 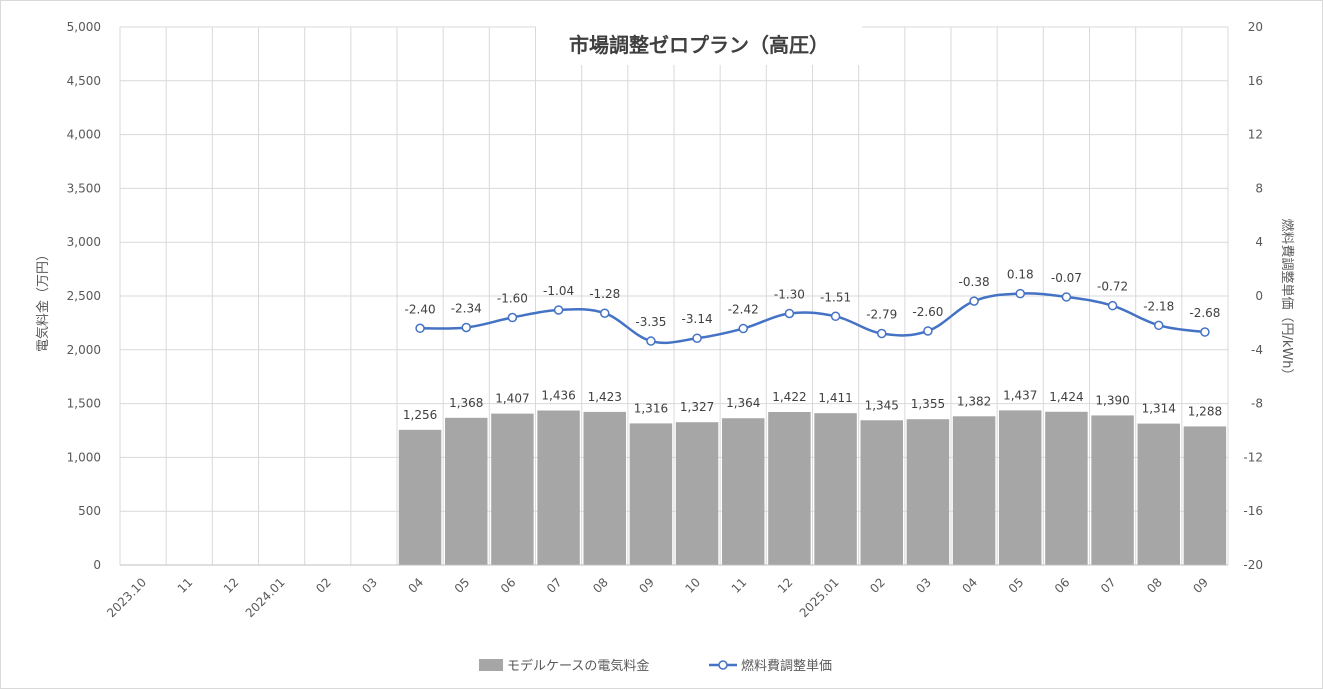 I want to click on line-value-label: -0.07, so click(x=1066, y=278).